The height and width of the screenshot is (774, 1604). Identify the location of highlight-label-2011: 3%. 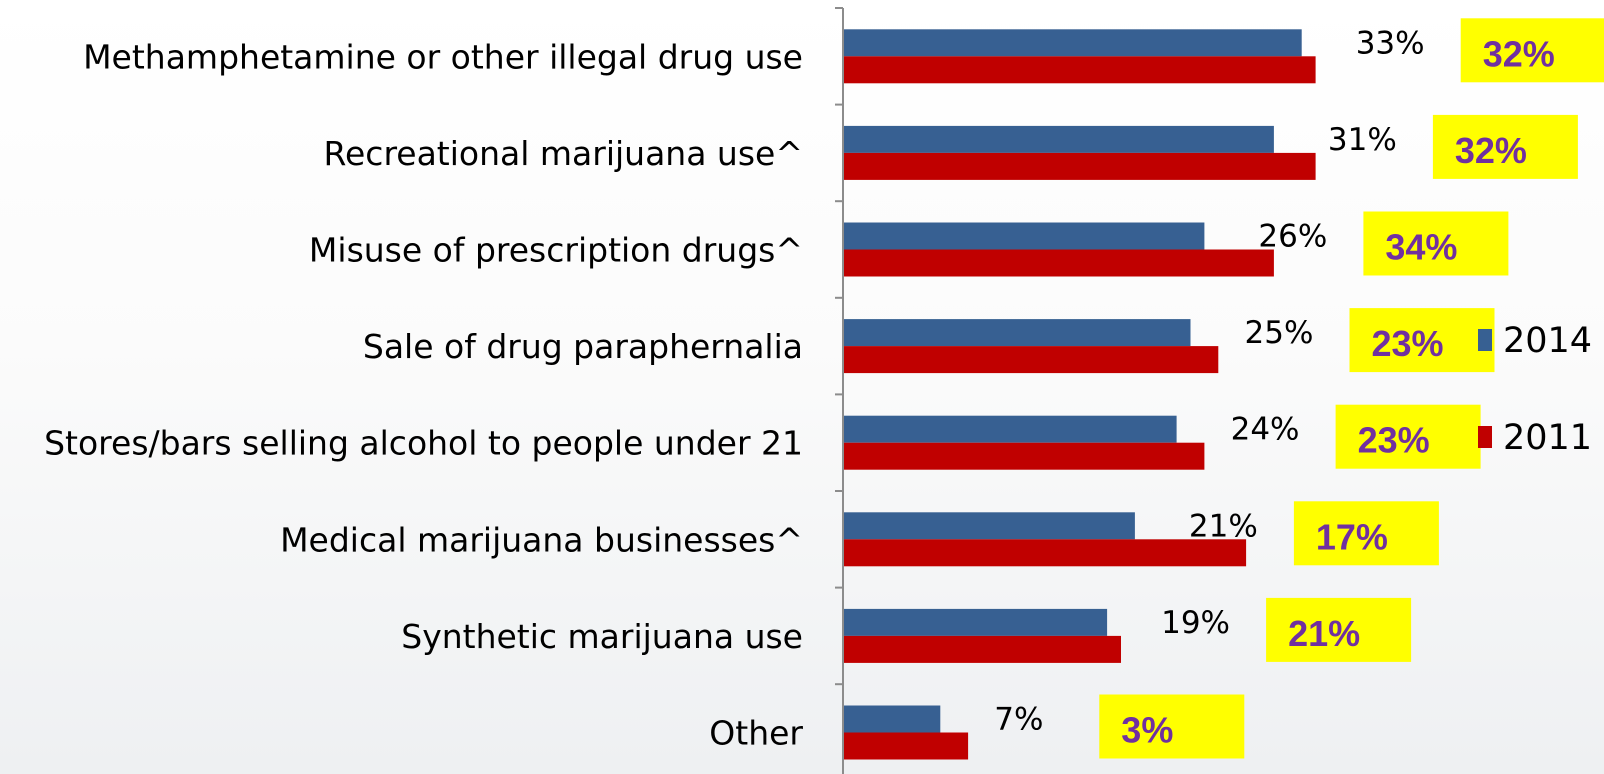
(1147, 730).